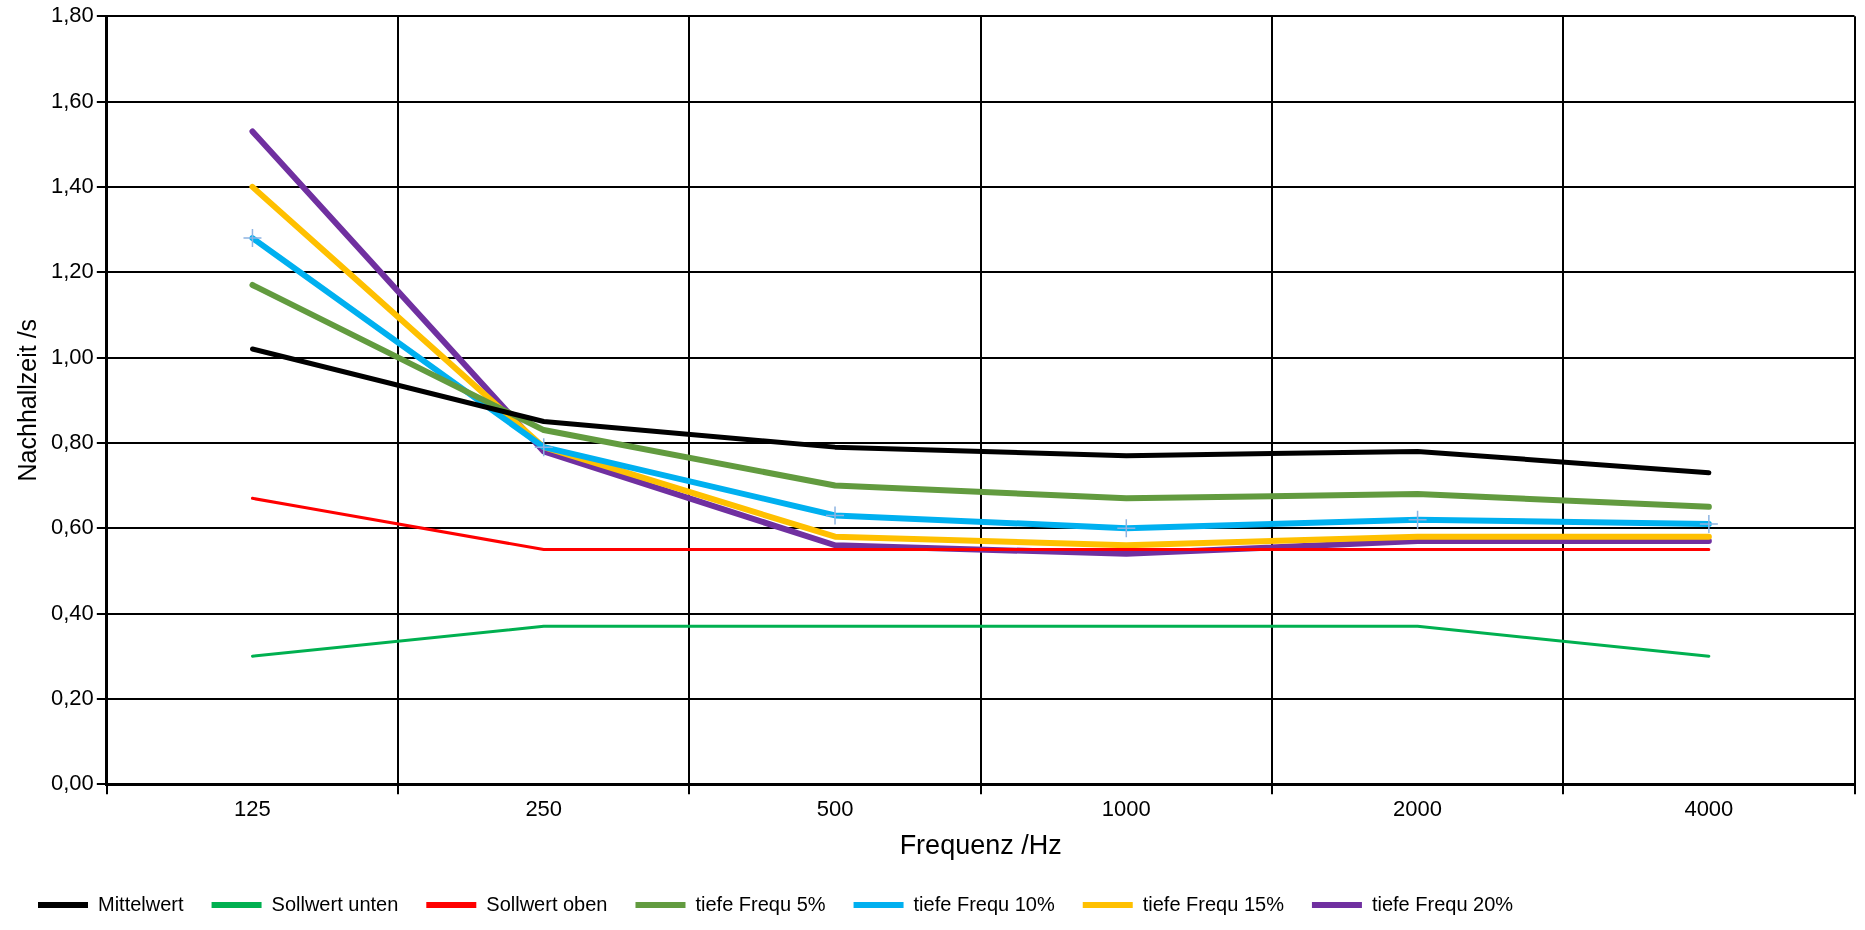 This screenshot has width=1865, height=930. What do you see at coordinates (544, 809) in the screenshot?
I see `x-tick-label: 250` at bounding box center [544, 809].